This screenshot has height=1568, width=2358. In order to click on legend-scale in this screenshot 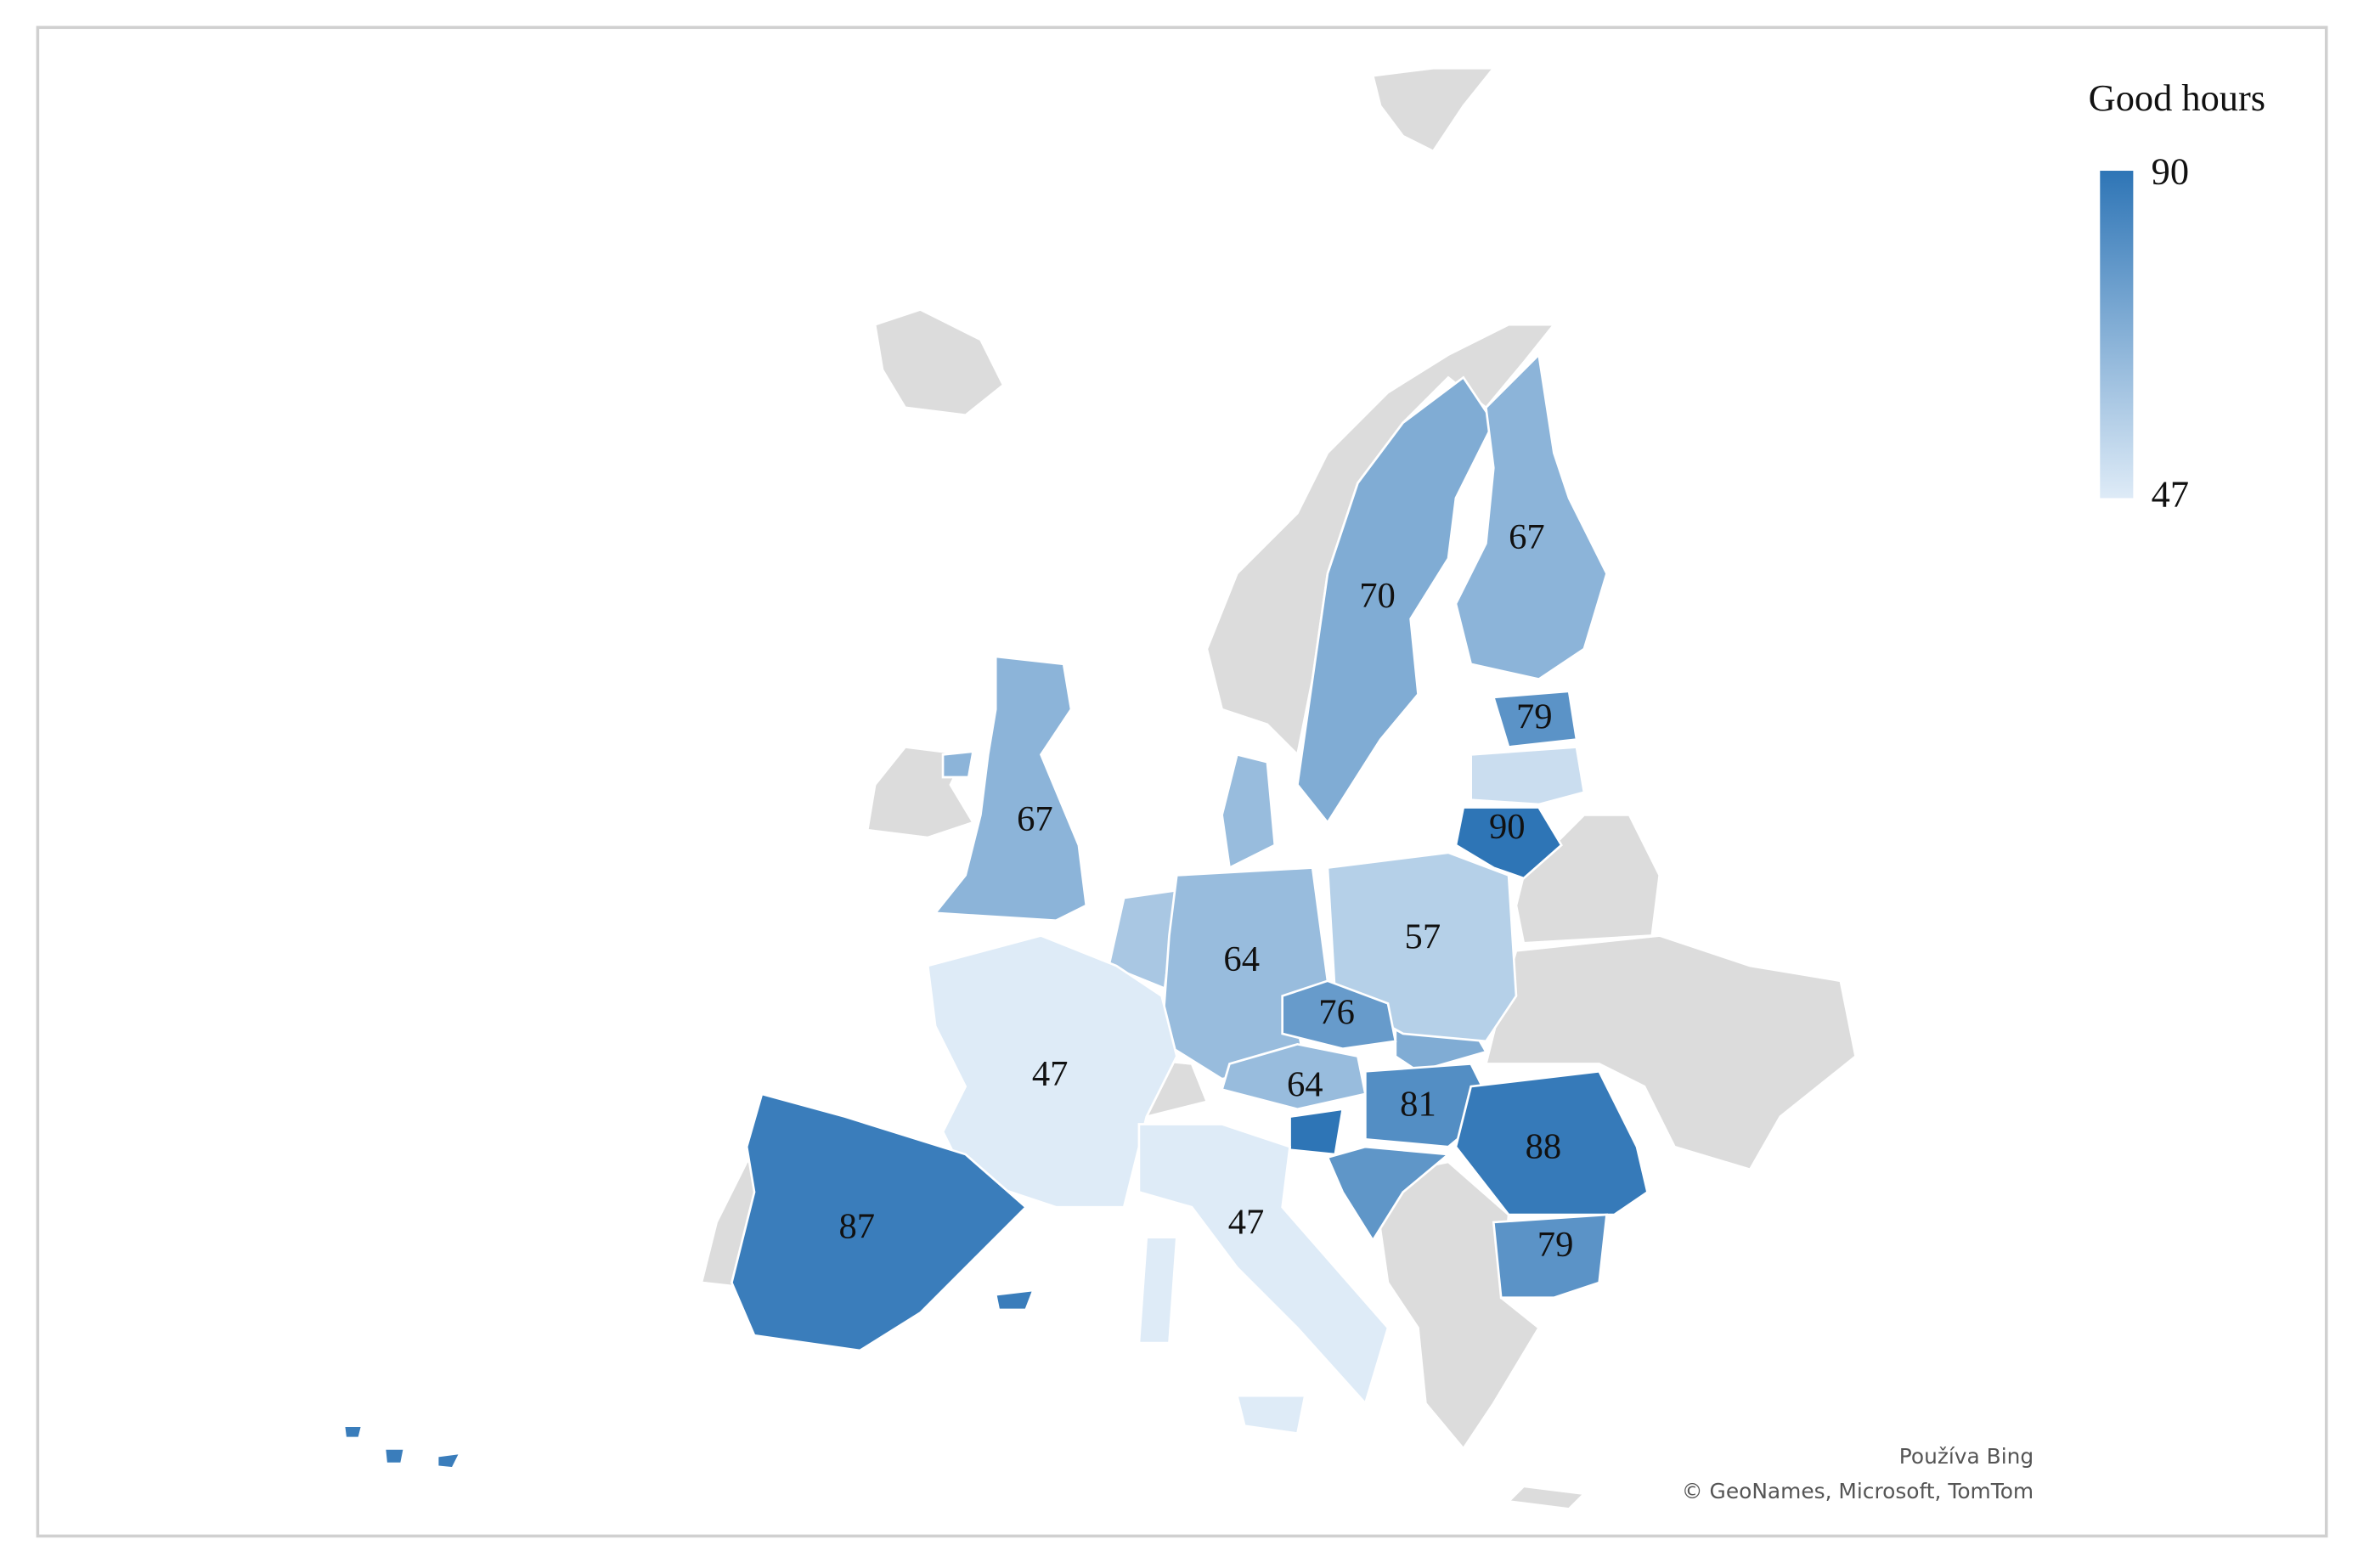, I will do `click(2117, 335)`.